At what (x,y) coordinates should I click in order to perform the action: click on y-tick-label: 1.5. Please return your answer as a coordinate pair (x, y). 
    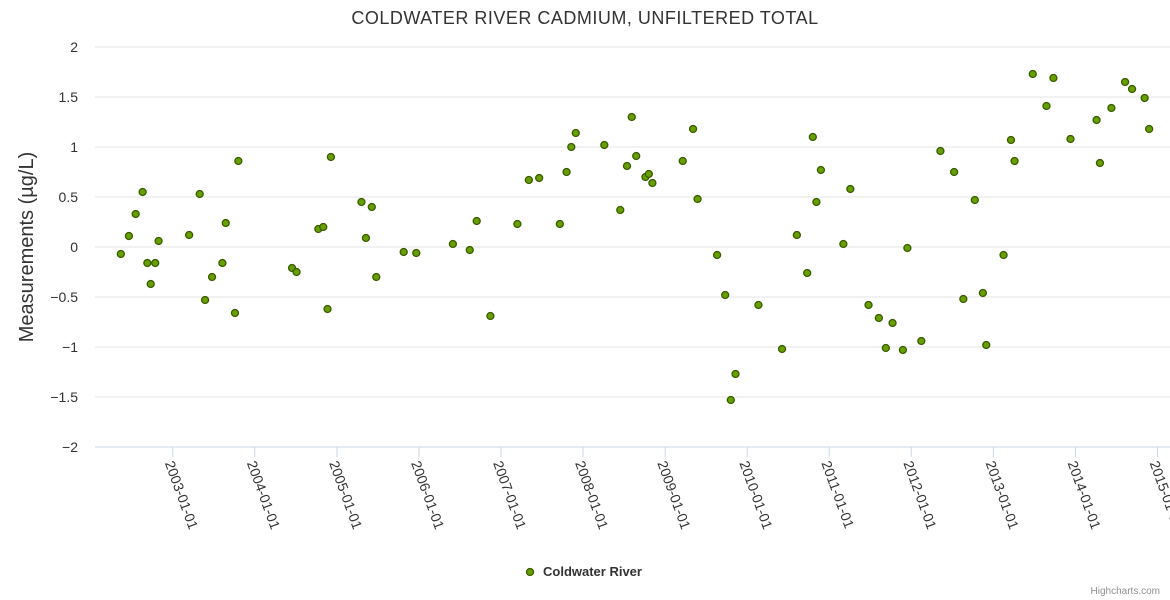
    Looking at the image, I should click on (69, 97).